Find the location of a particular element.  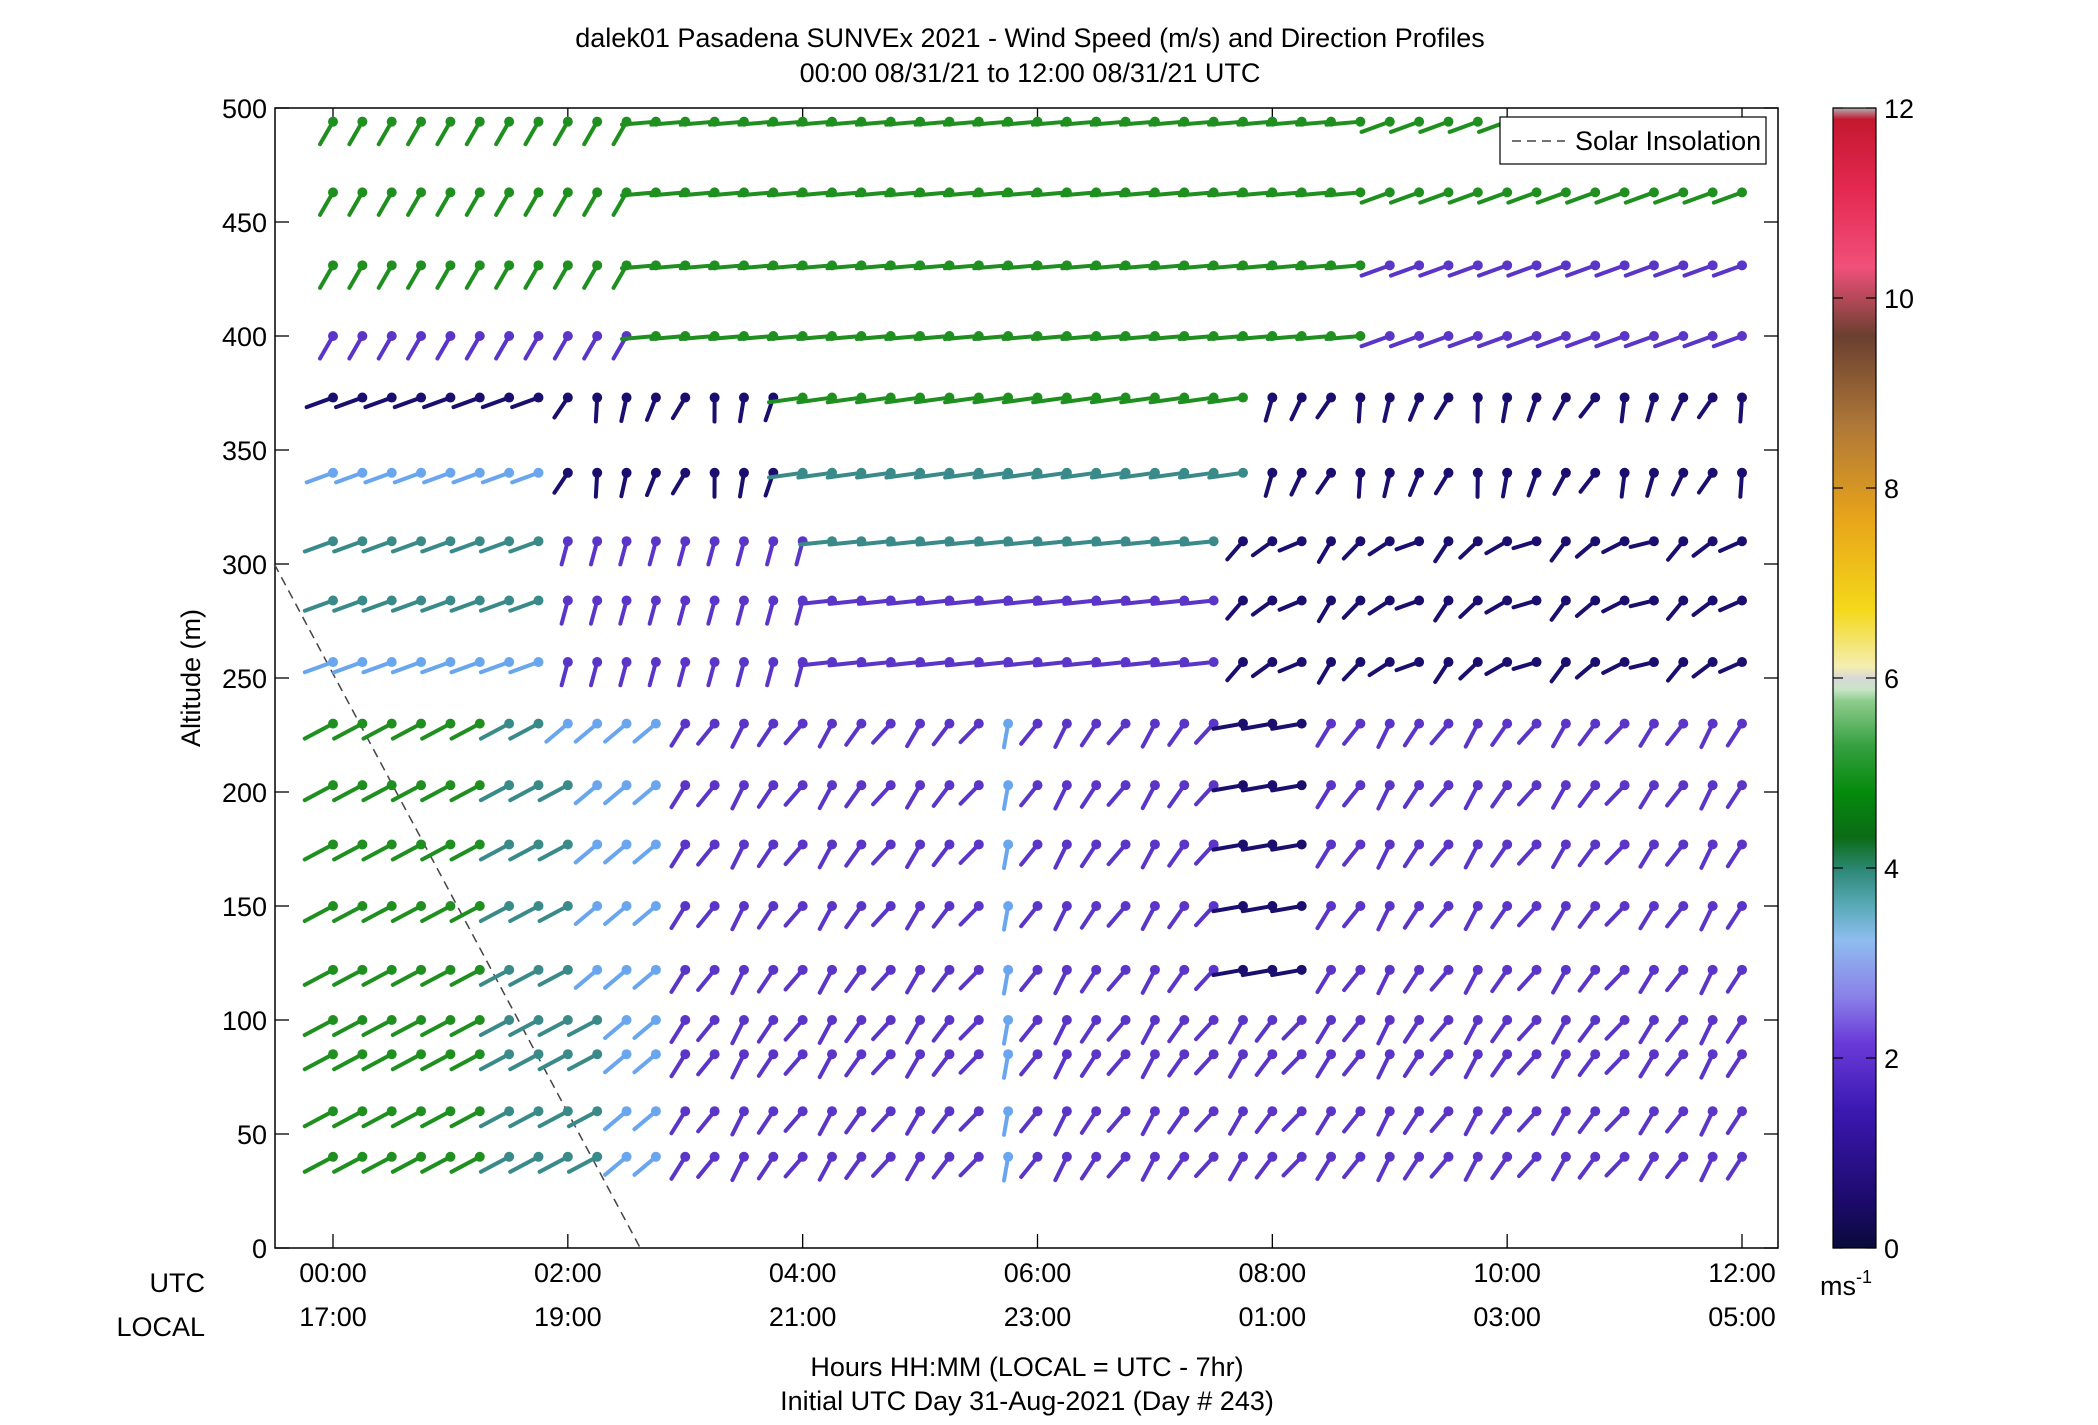

x-tick-label-utc: 10:00 is located at coordinates (1507, 1273).